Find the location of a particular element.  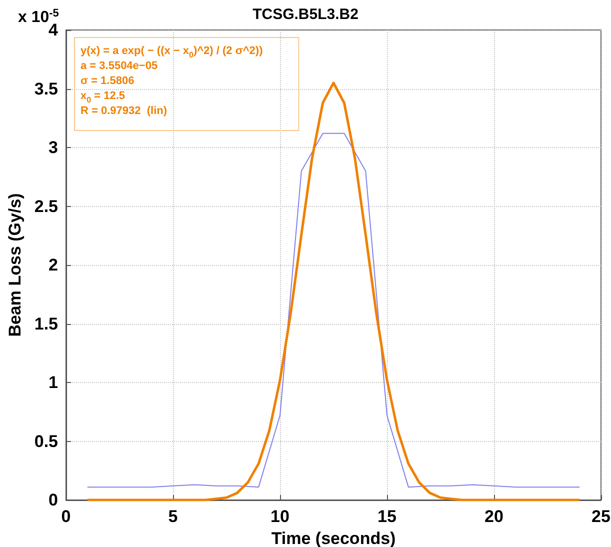

x-tick-label: 15 is located at coordinates (387, 516).